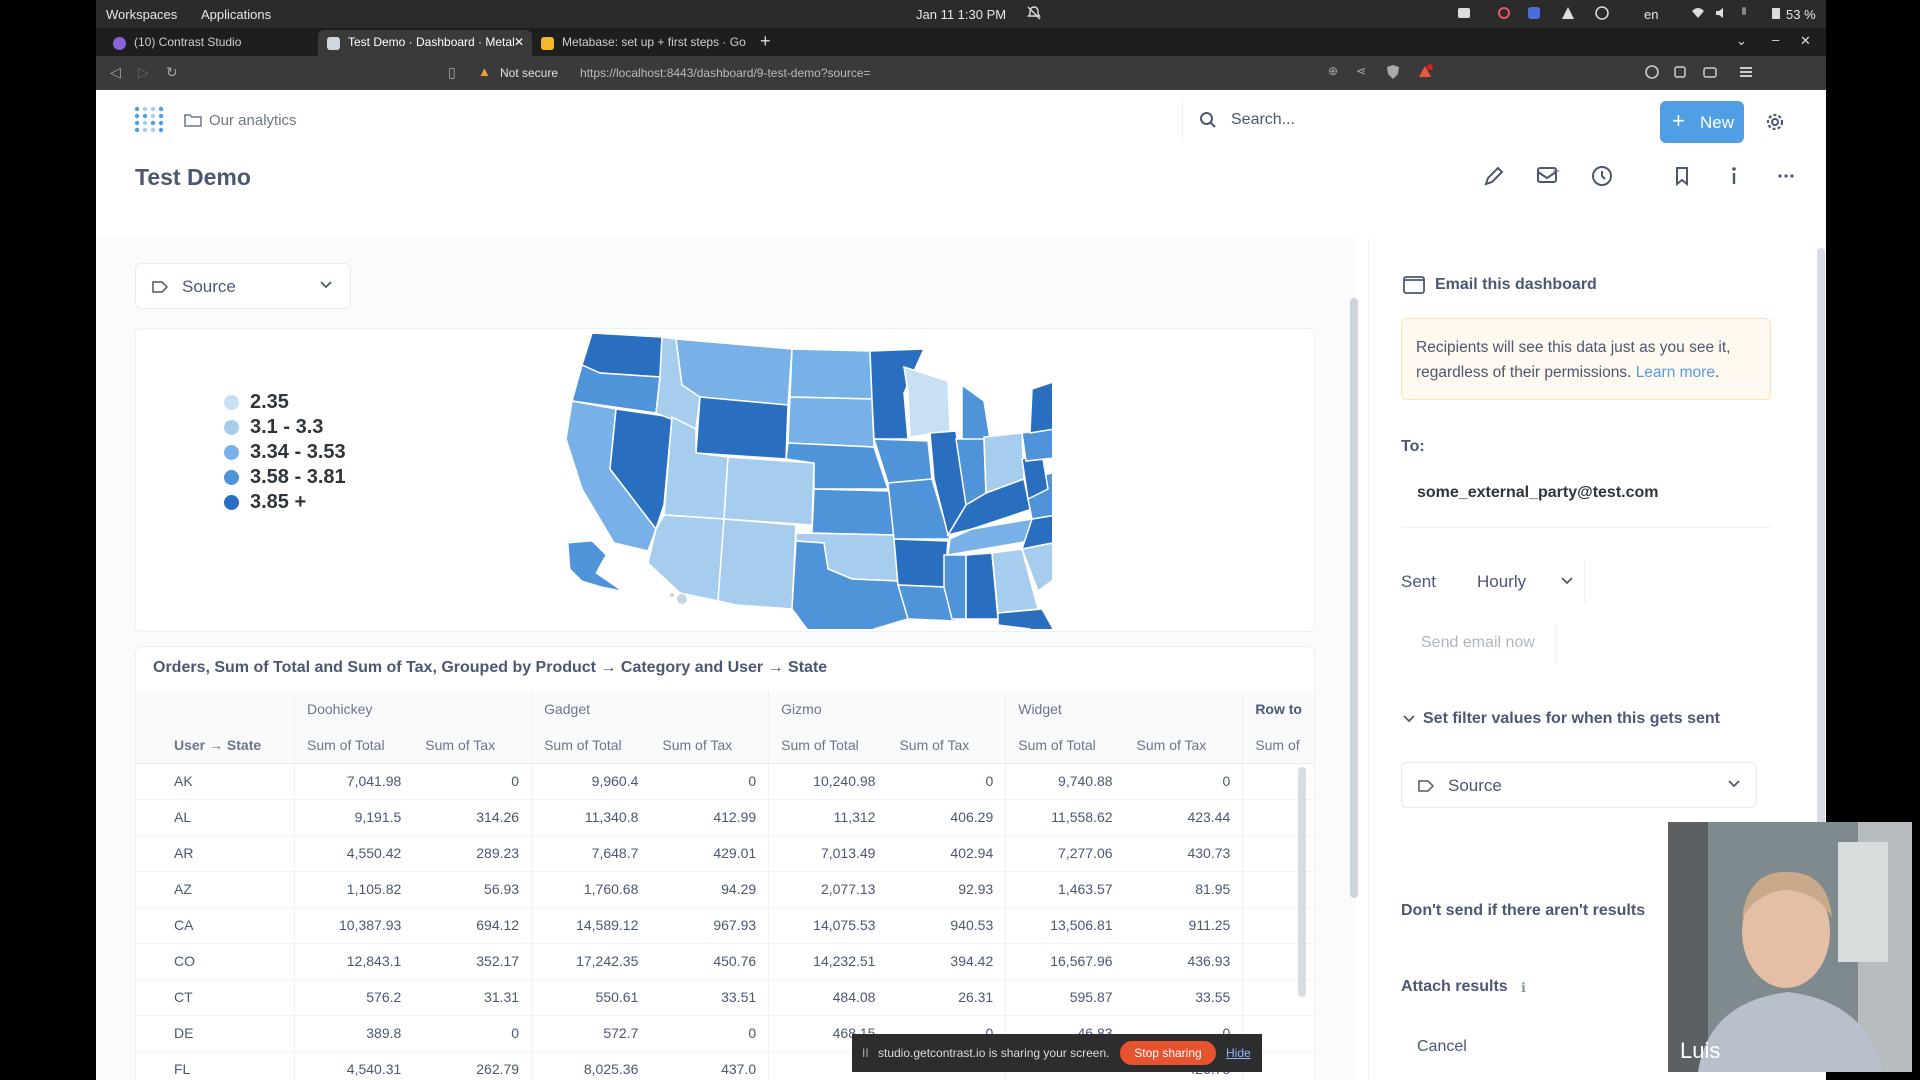 The width and height of the screenshot is (1920, 1080). I want to click on recipient-input: some_external_party@test.com, so click(1586, 495).